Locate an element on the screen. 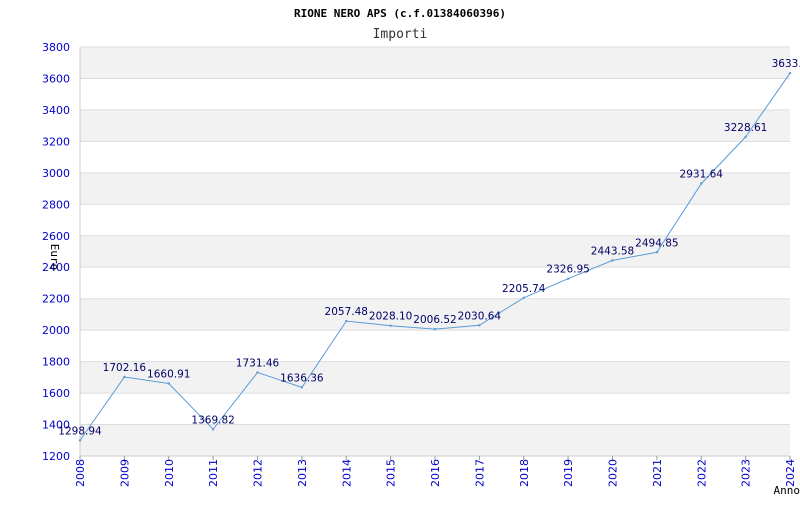  x-tick-label: 2021 is located at coordinates (657, 473).